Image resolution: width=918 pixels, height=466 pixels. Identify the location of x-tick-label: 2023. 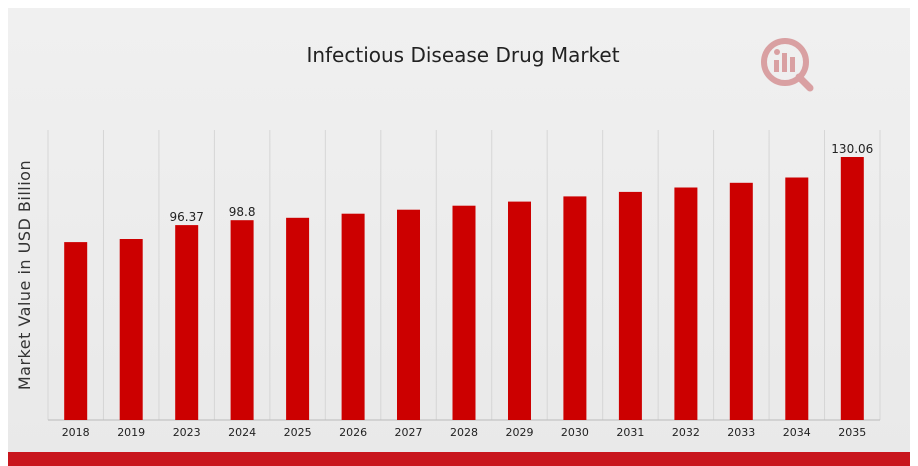
(187, 432).